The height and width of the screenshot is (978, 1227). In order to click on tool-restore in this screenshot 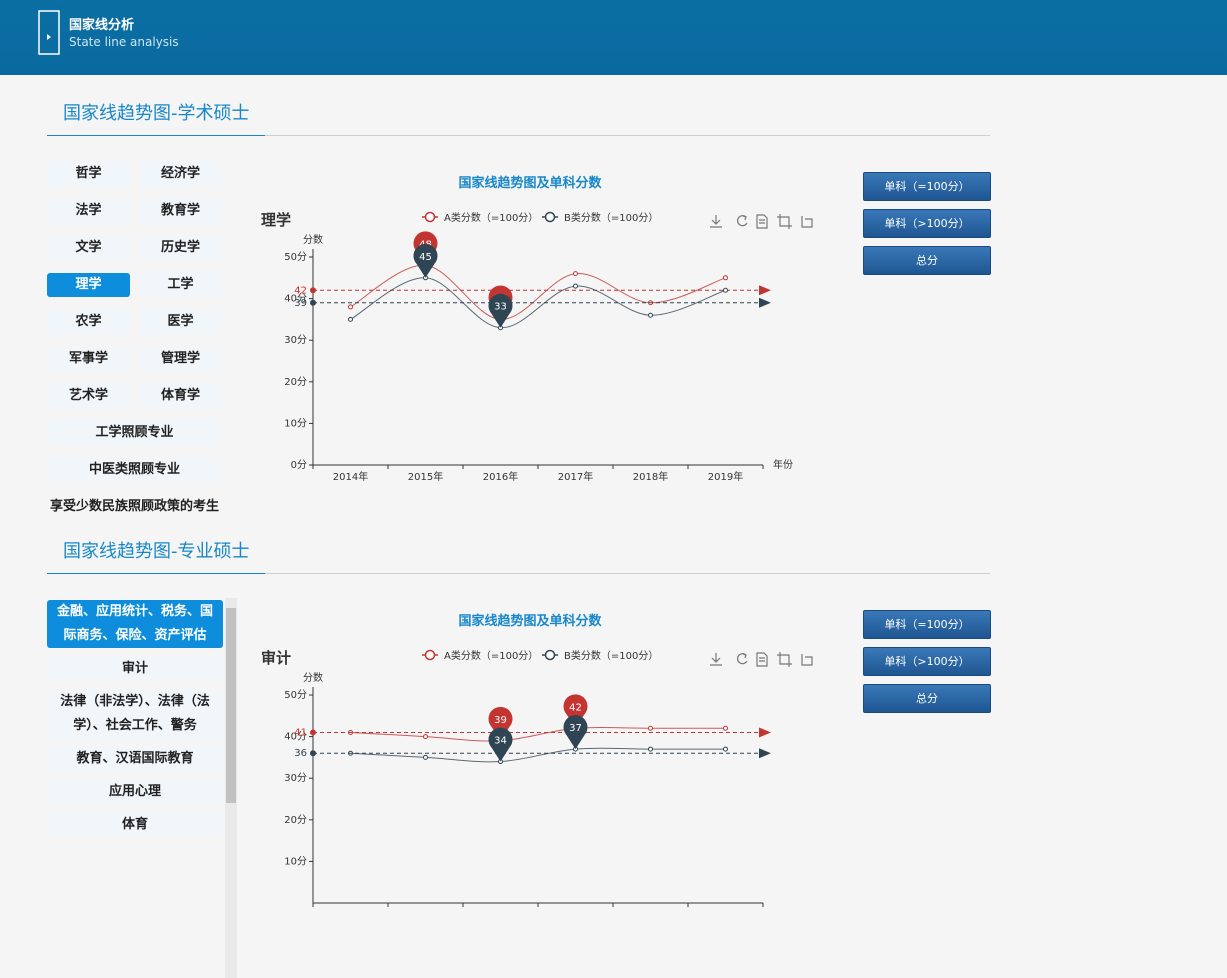, I will do `click(807, 222)`.